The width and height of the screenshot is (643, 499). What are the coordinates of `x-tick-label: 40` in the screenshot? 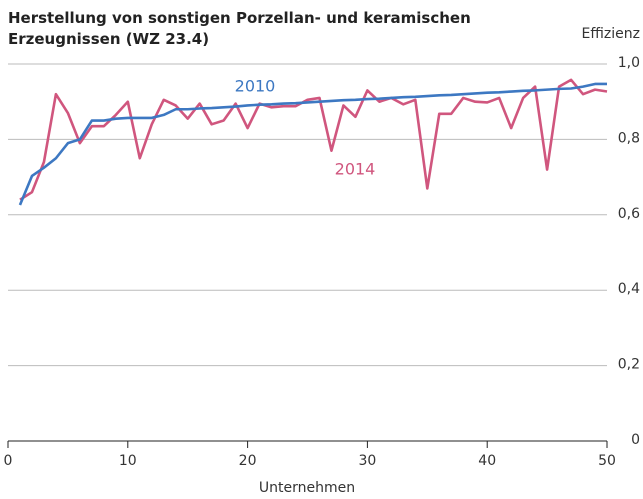 It's located at (487, 461).